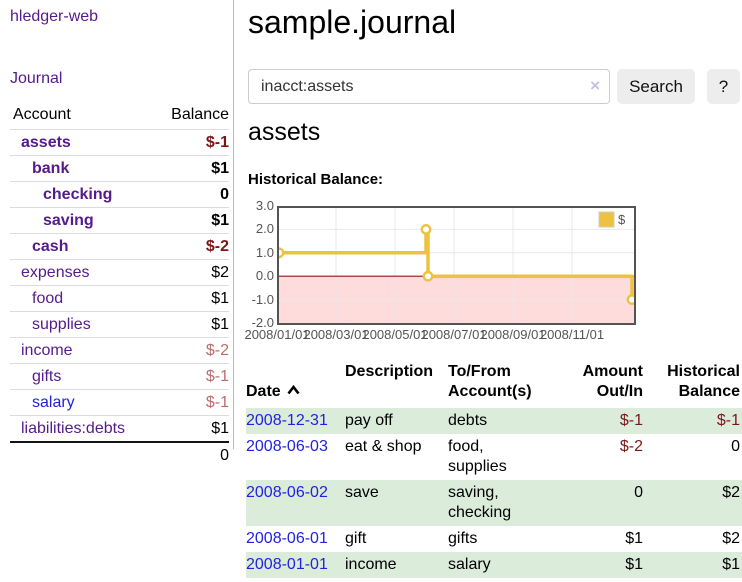 The height and width of the screenshot is (582, 742). Describe the element at coordinates (728, 420) in the screenshot. I see `transaction-balance: $-1` at that location.